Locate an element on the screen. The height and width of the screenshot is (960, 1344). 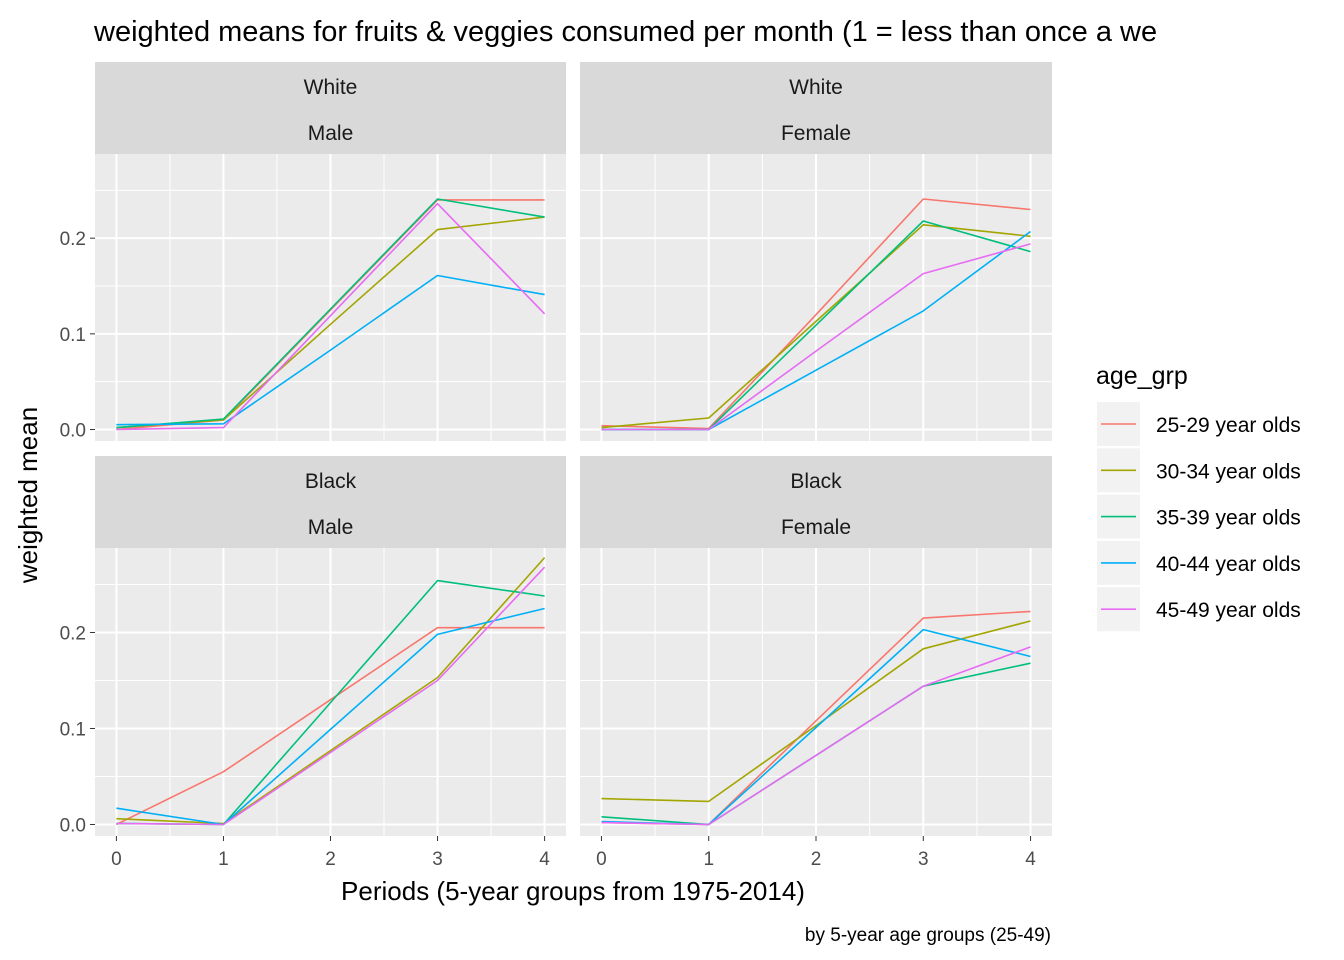
legend-item: 45-49 year olds is located at coordinates (1199, 609).